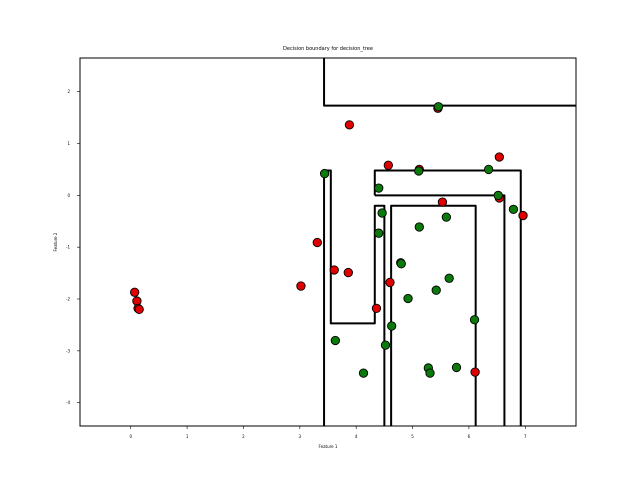 The width and height of the screenshot is (640, 480). What do you see at coordinates (300, 436) in the screenshot?
I see `x-tick-label: 3` at bounding box center [300, 436].